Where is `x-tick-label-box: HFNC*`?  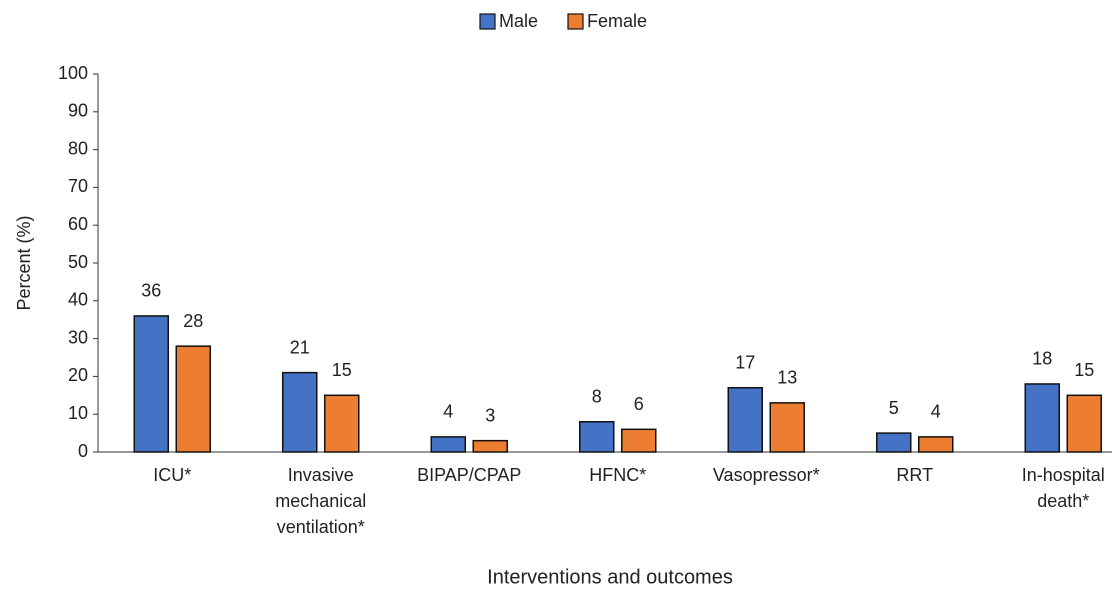 x-tick-label-box: HFNC* is located at coordinates (618, 475).